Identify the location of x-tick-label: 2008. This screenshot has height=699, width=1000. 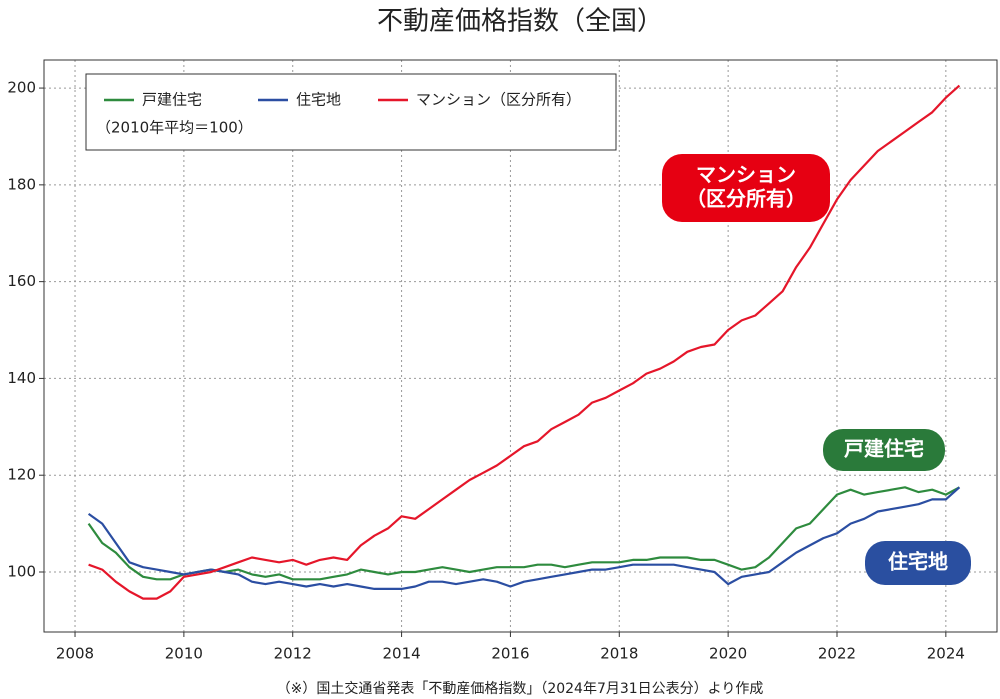
(75, 654).